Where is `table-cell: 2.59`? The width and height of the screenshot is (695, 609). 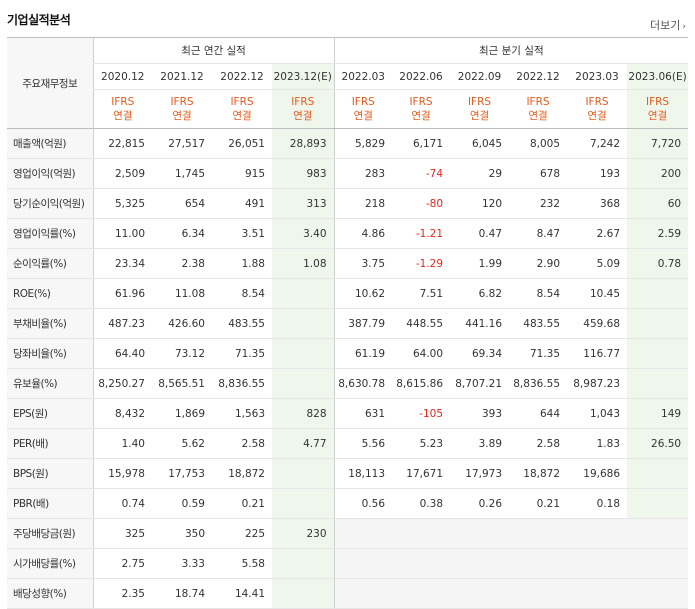 table-cell: 2.59 is located at coordinates (658, 233).